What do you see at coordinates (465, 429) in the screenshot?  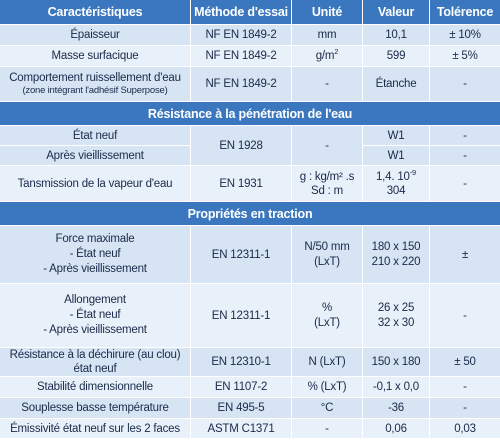 I see `cell-tolerence: 0,03` at bounding box center [465, 429].